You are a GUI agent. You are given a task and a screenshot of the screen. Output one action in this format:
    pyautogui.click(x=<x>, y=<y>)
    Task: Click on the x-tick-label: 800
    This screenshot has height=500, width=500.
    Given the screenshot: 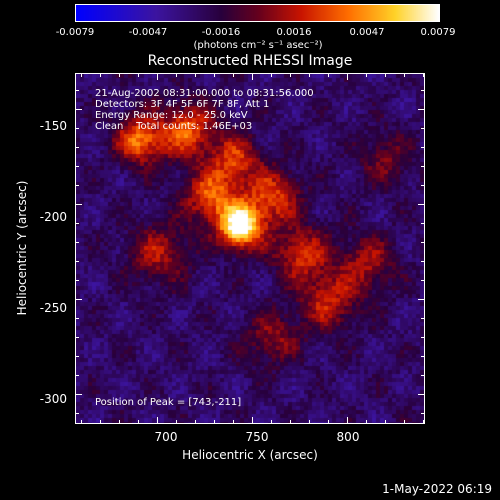 What is the action you would take?
    pyautogui.click(x=348, y=437)
    